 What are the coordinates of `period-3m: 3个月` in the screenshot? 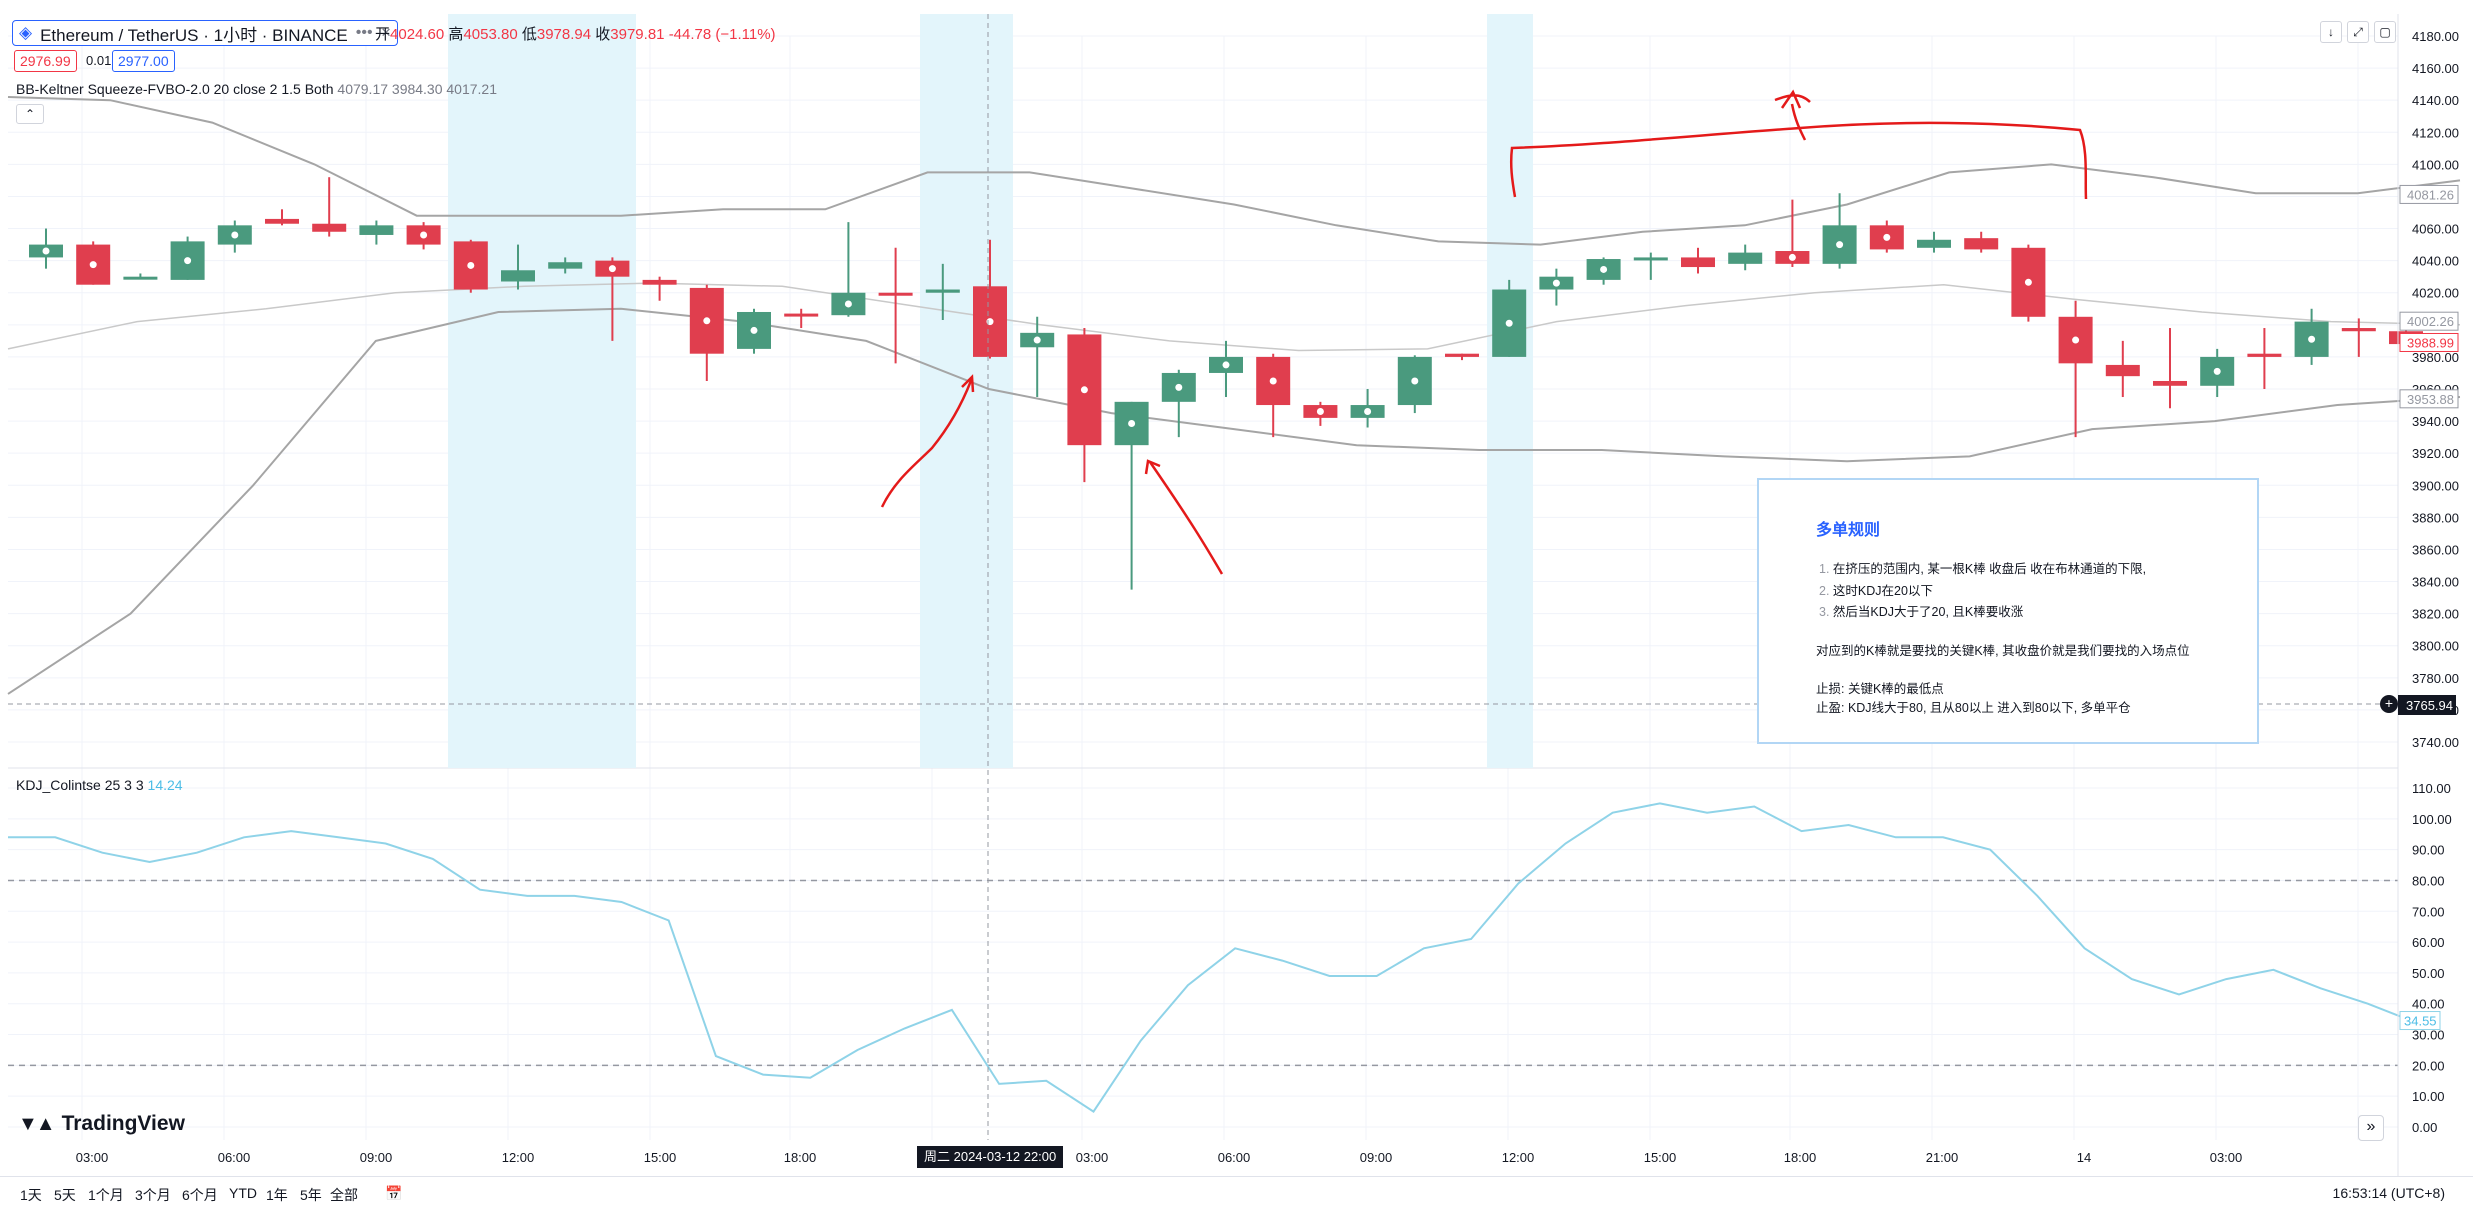 It's located at (153, 1195).